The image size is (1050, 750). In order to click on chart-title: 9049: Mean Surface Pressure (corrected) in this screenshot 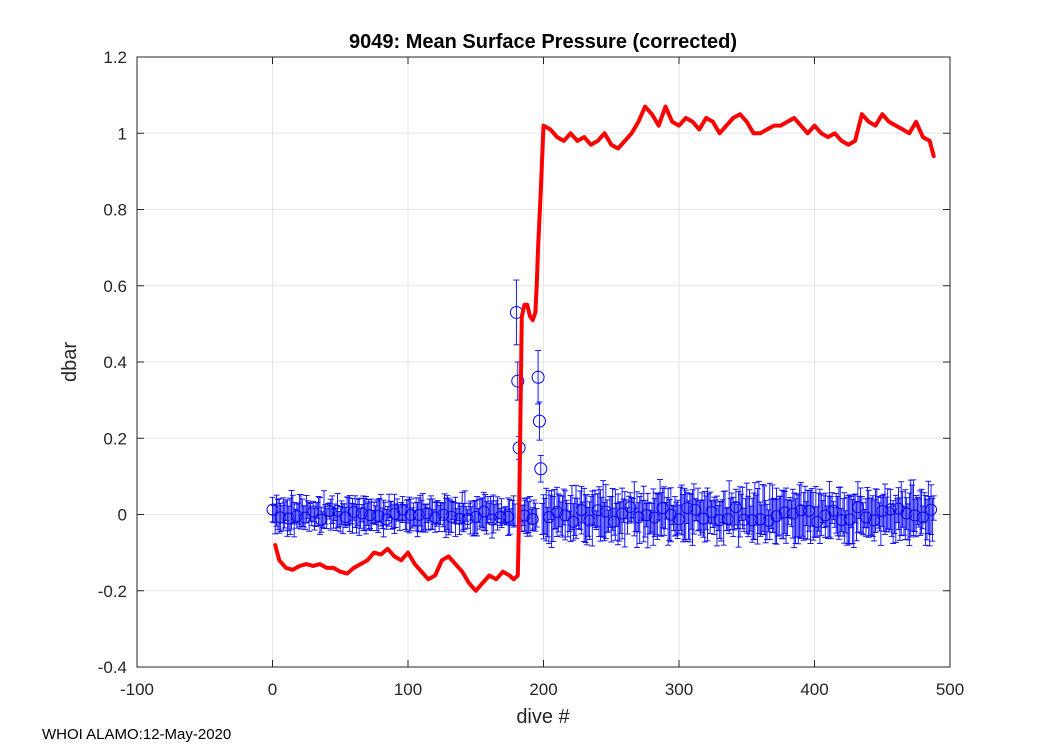, I will do `click(543, 42)`.